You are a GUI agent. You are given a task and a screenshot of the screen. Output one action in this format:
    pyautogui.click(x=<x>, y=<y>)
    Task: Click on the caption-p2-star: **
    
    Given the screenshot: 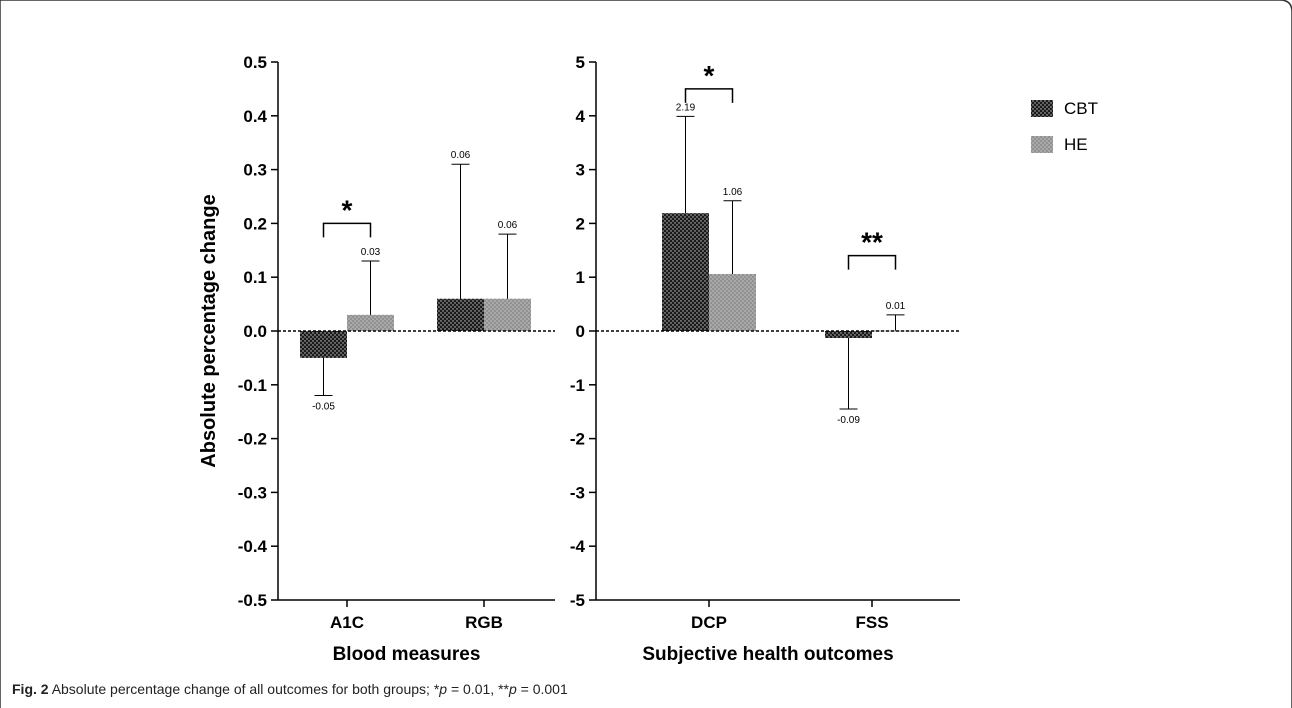 What is the action you would take?
    pyautogui.click(x=503, y=689)
    